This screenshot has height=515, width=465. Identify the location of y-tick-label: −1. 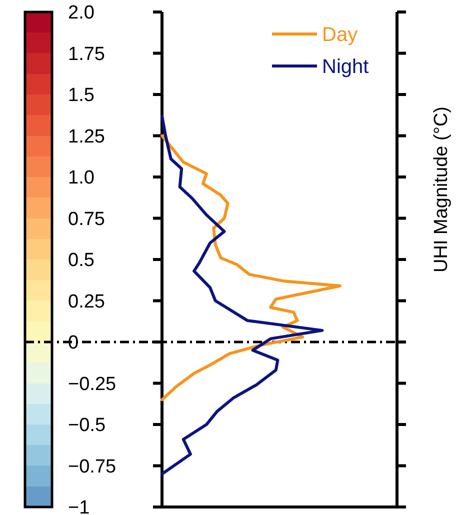
(79, 506).